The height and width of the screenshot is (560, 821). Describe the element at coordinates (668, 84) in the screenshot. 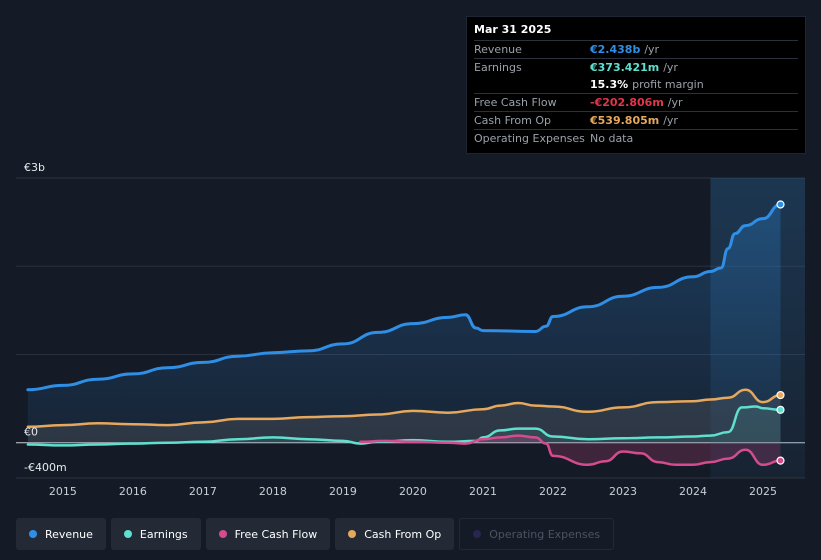

I see `tooltip-unit: profit margin` at that location.